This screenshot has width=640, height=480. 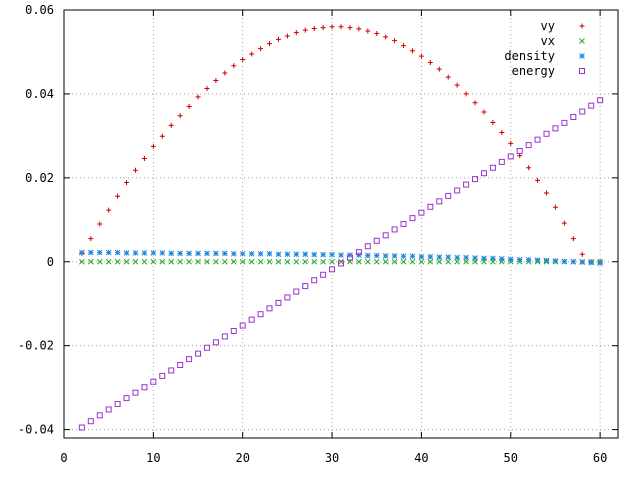 I want to click on legend-marker-vy, so click(x=582, y=26).